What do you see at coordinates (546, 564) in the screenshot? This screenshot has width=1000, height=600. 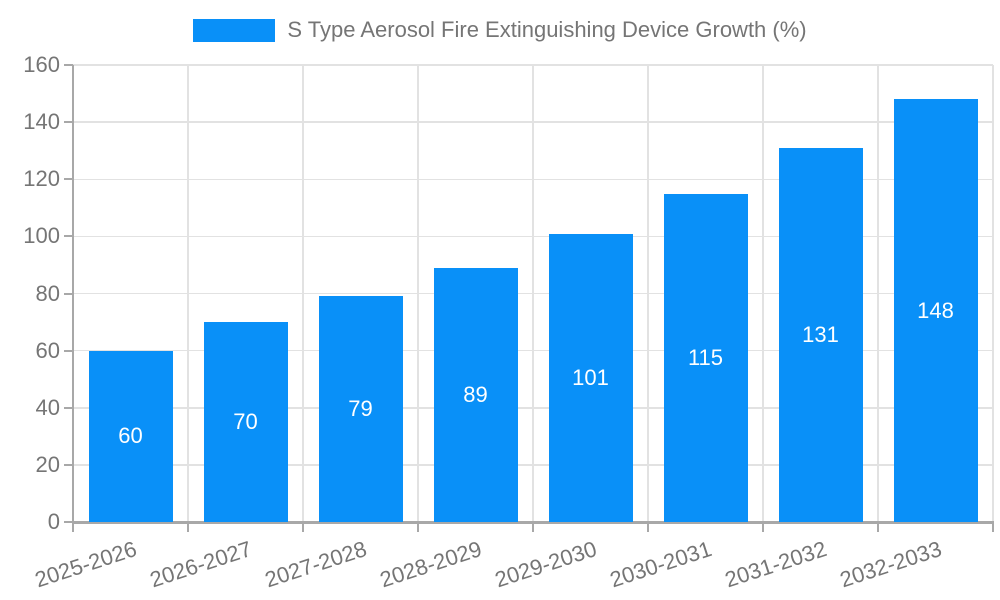 I see `x-tick-label: 2029-2030` at bounding box center [546, 564].